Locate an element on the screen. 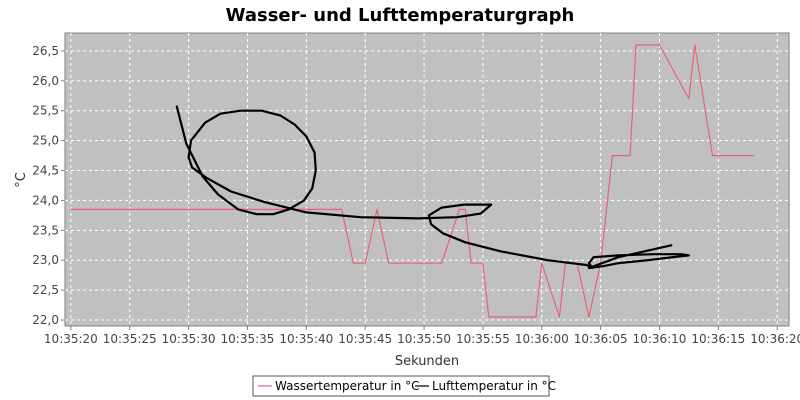  x-tick-label: 10:35:25 is located at coordinates (130, 339).